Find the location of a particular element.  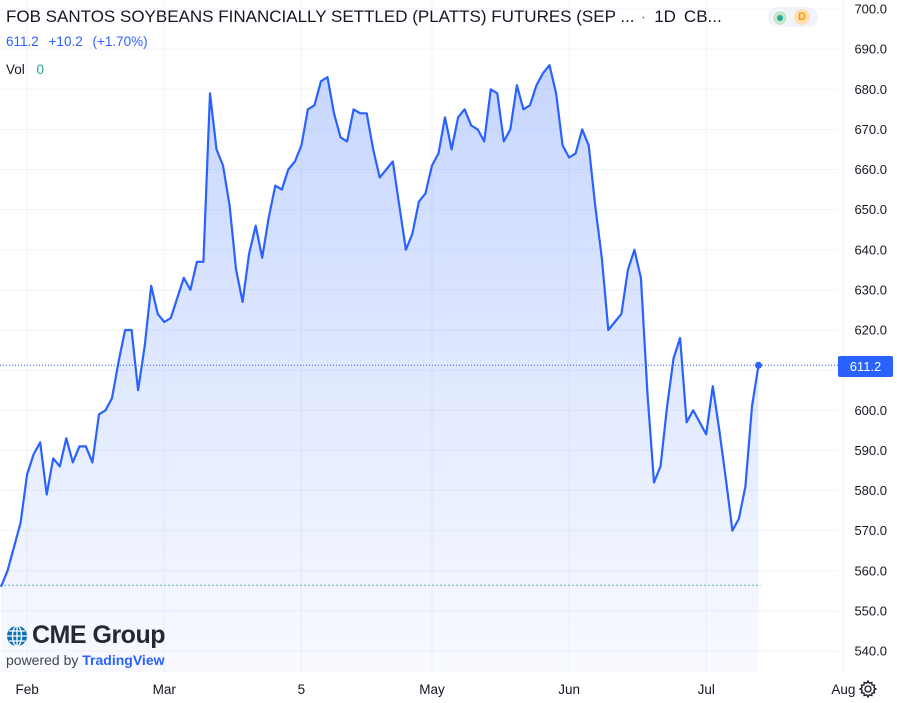

gear-icon is located at coordinates (868, 689).